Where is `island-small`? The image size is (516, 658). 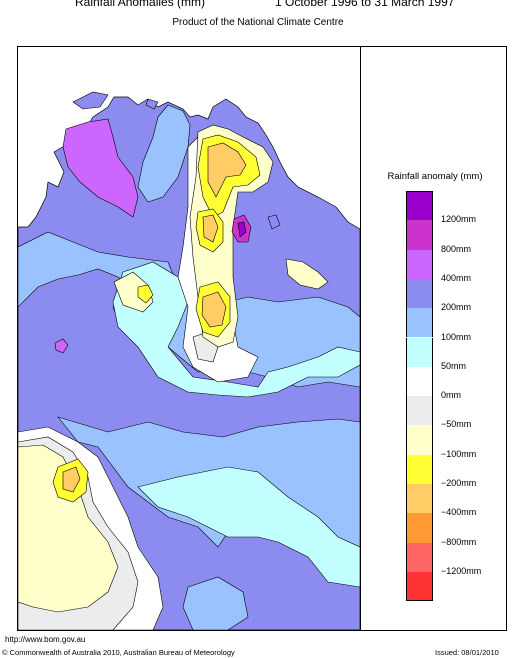
island-small is located at coordinates (152, 104).